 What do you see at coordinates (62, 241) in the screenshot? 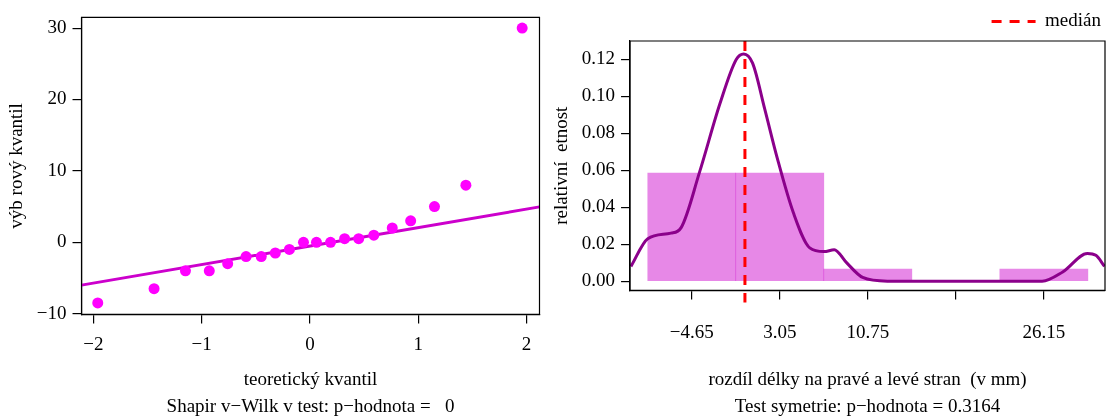
I see `y-tick-label: 0` at bounding box center [62, 241].